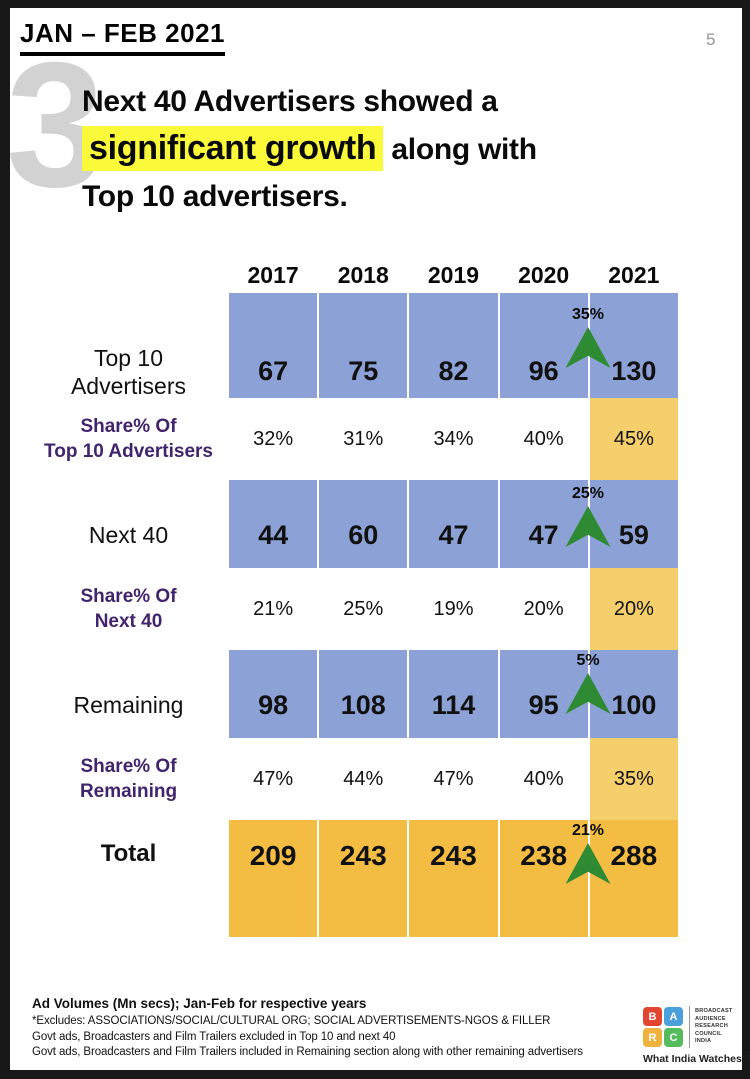  I want to click on page-header-date: JAN – FEB 2021, so click(122, 37).